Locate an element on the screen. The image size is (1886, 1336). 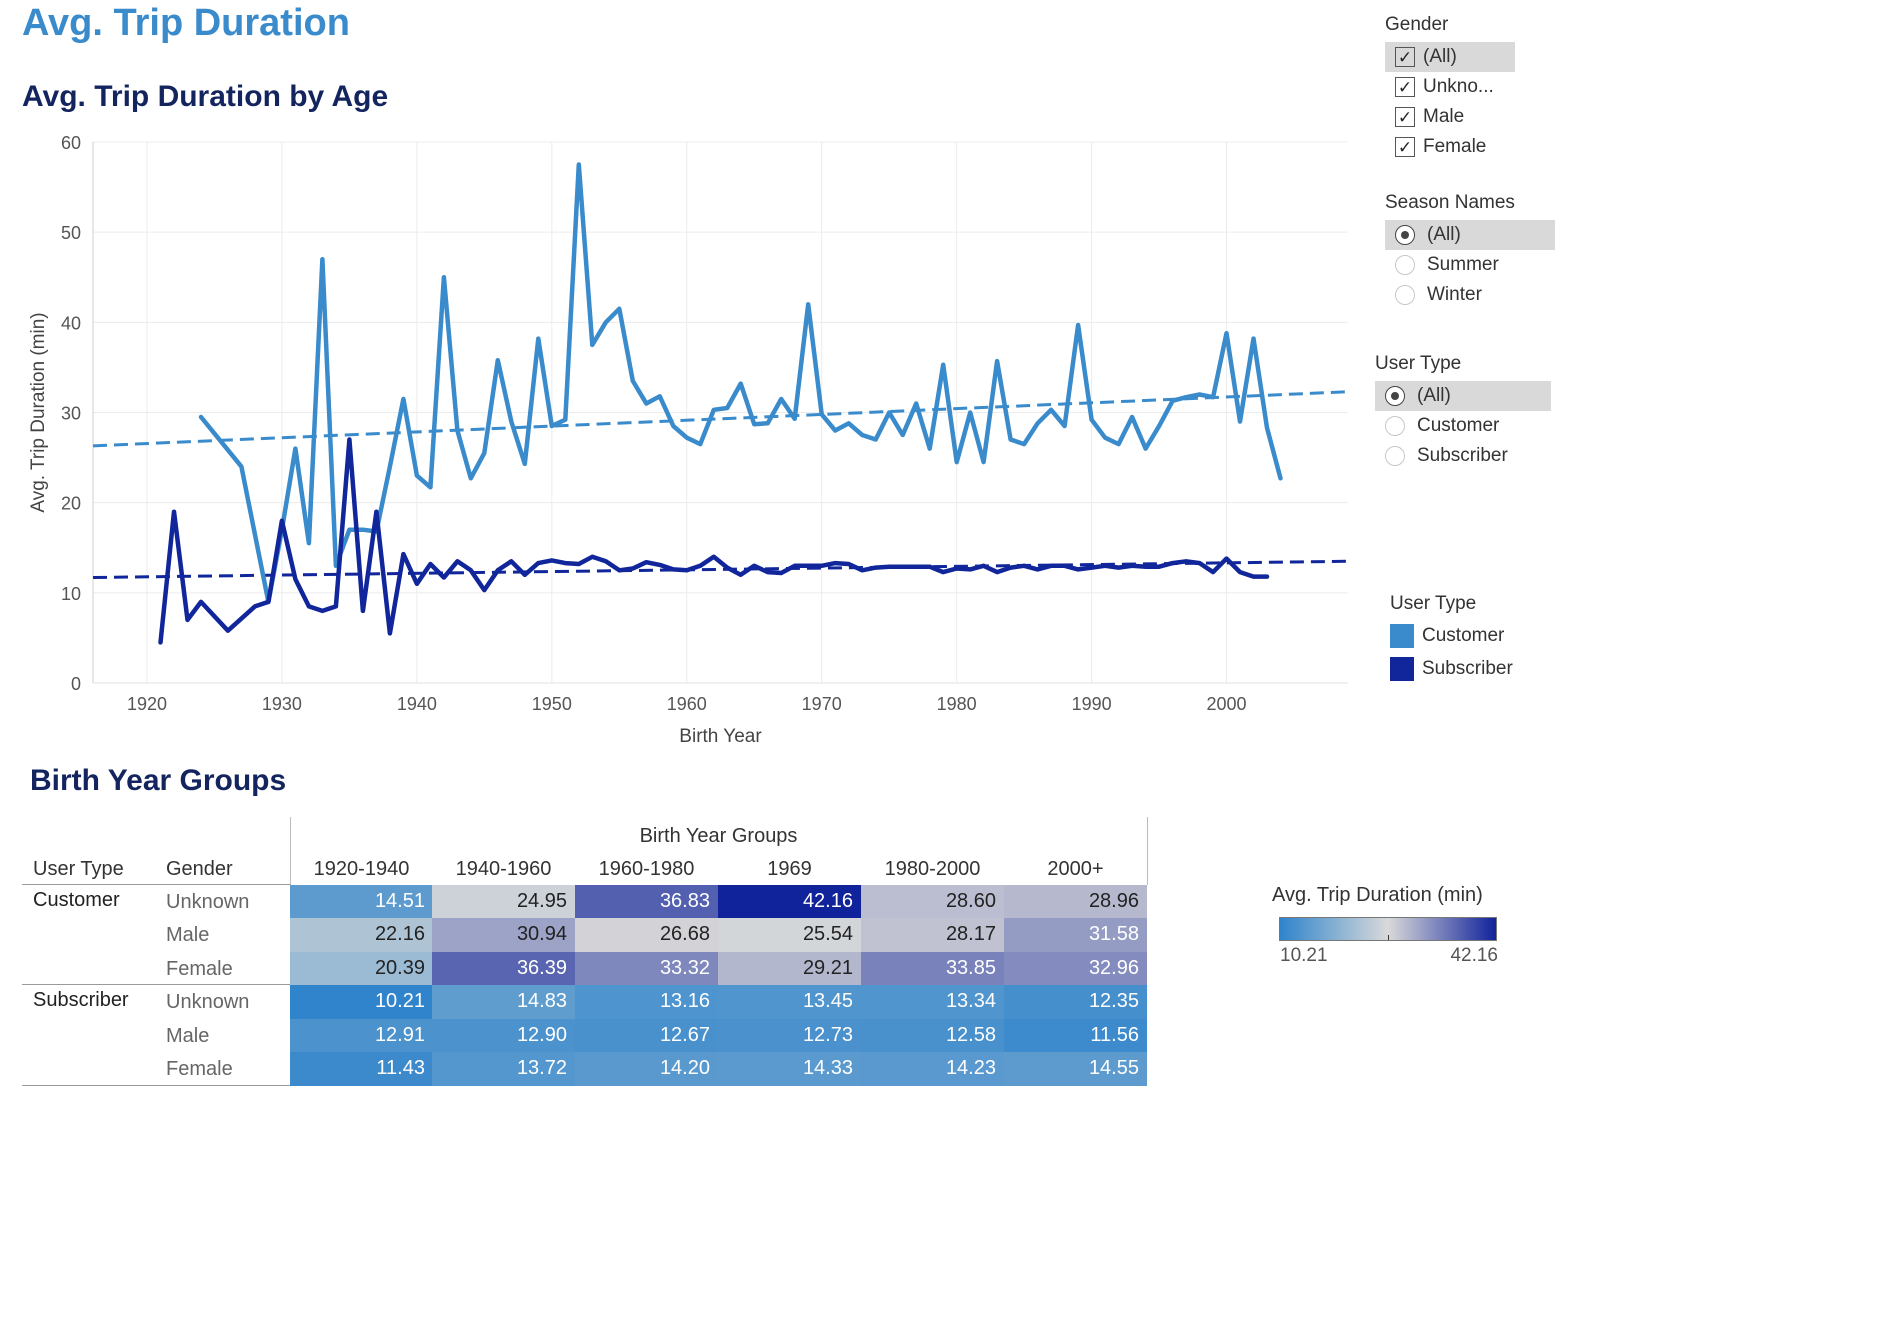
user-type-filter: User Type (All) Customer Subscriber is located at coordinates (1463, 412).